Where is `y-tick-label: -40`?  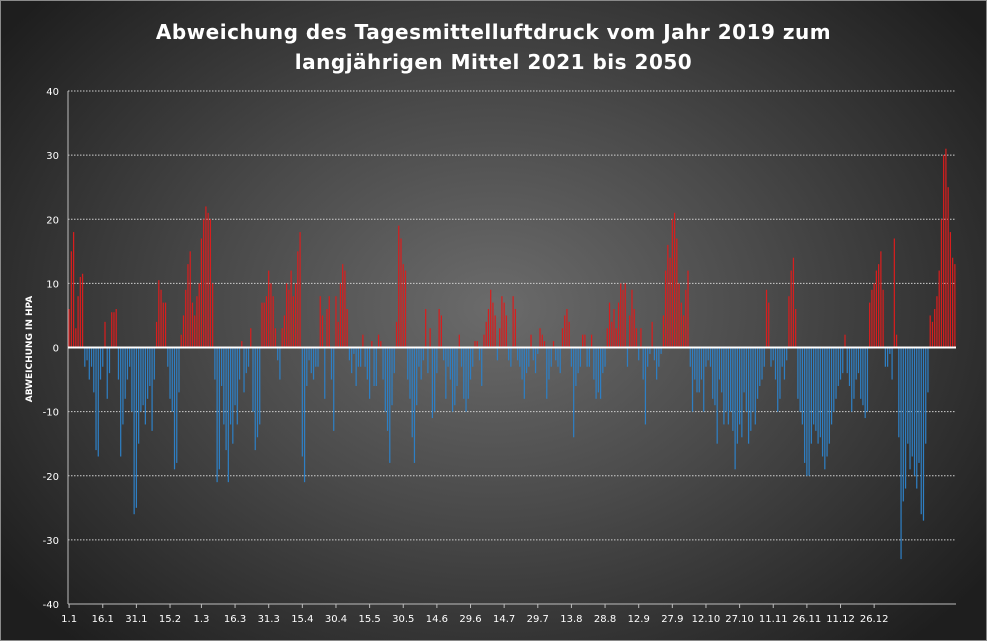 y-tick-label: -40 is located at coordinates (51, 605).